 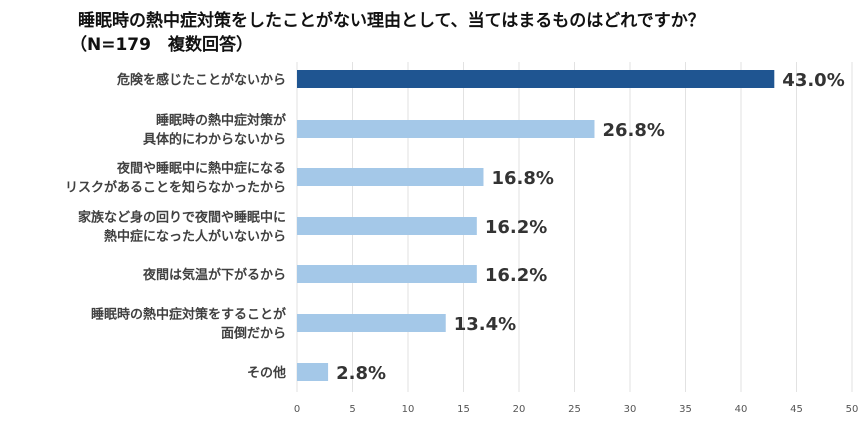 I want to click on x-tick-label: 20, so click(x=519, y=409).